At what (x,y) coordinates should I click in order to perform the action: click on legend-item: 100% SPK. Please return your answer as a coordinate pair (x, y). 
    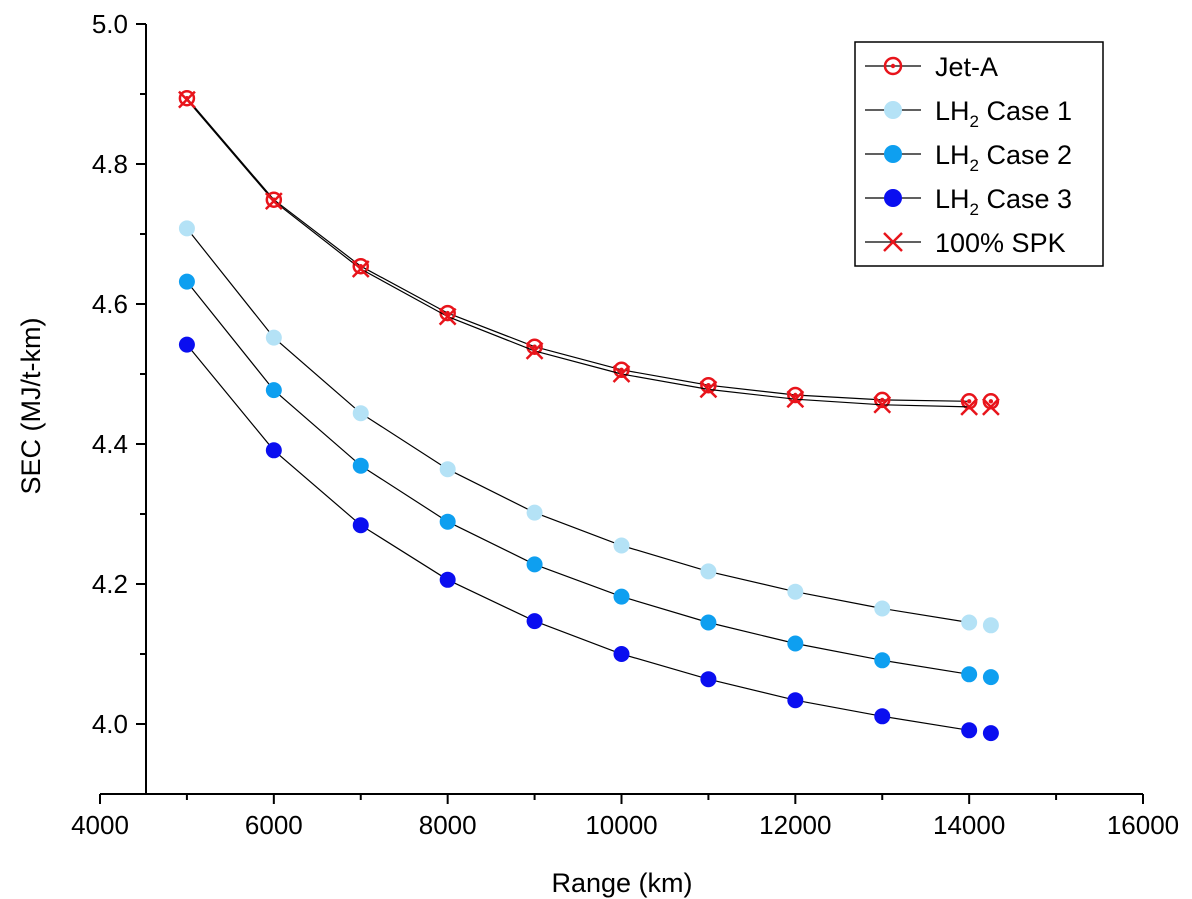
    Looking at the image, I should click on (965, 243).